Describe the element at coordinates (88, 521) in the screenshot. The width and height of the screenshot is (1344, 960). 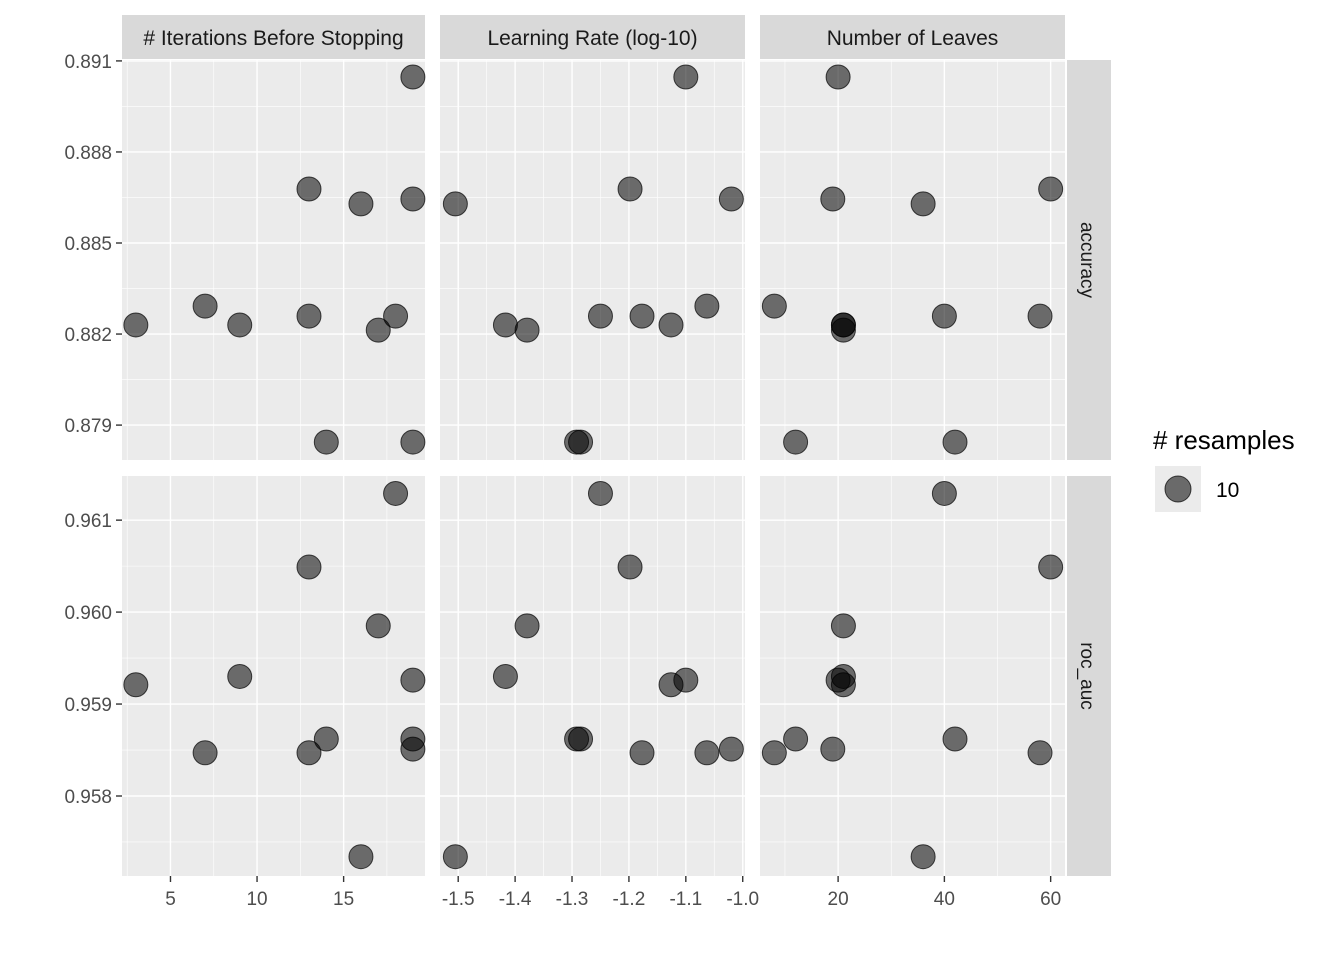
I see `y-tick-label: 0.961` at that location.